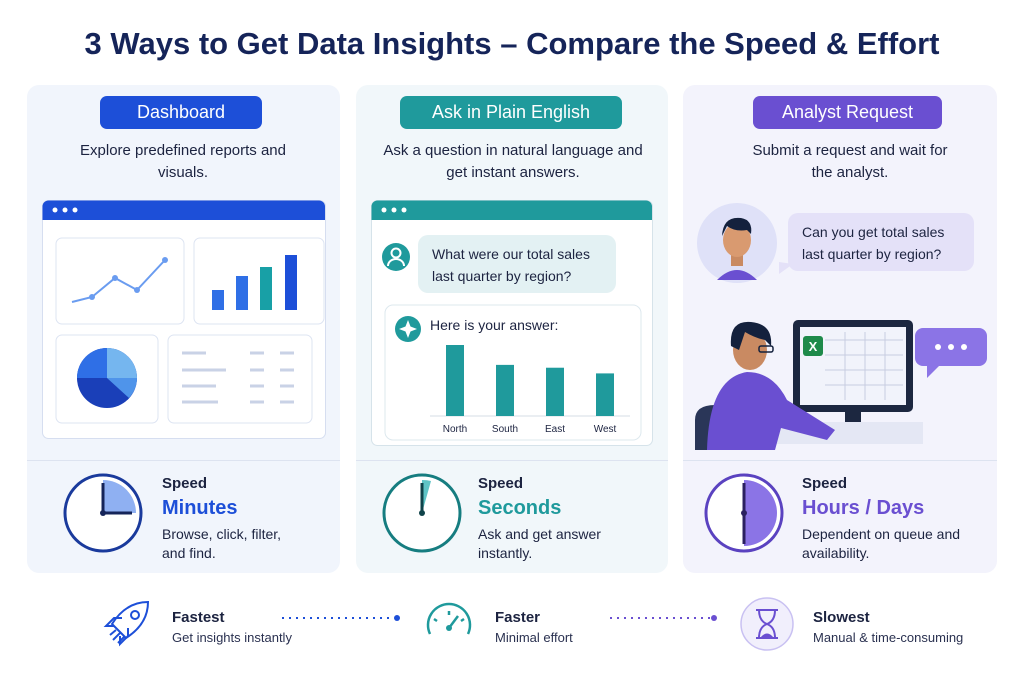  I want to click on svg-text: X, so click(813, 346).